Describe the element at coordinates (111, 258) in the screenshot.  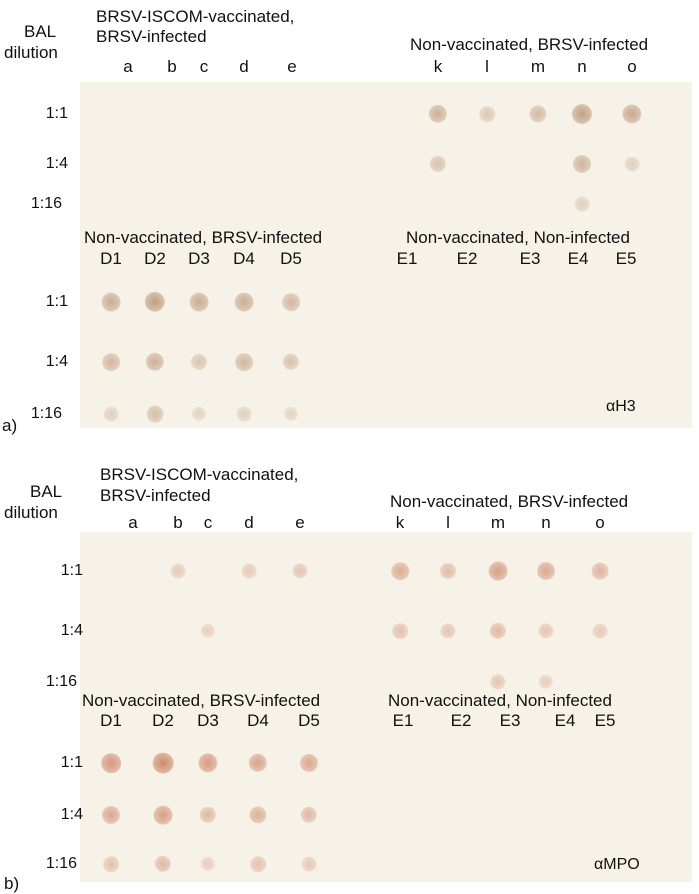
I see `column-label: D1` at that location.